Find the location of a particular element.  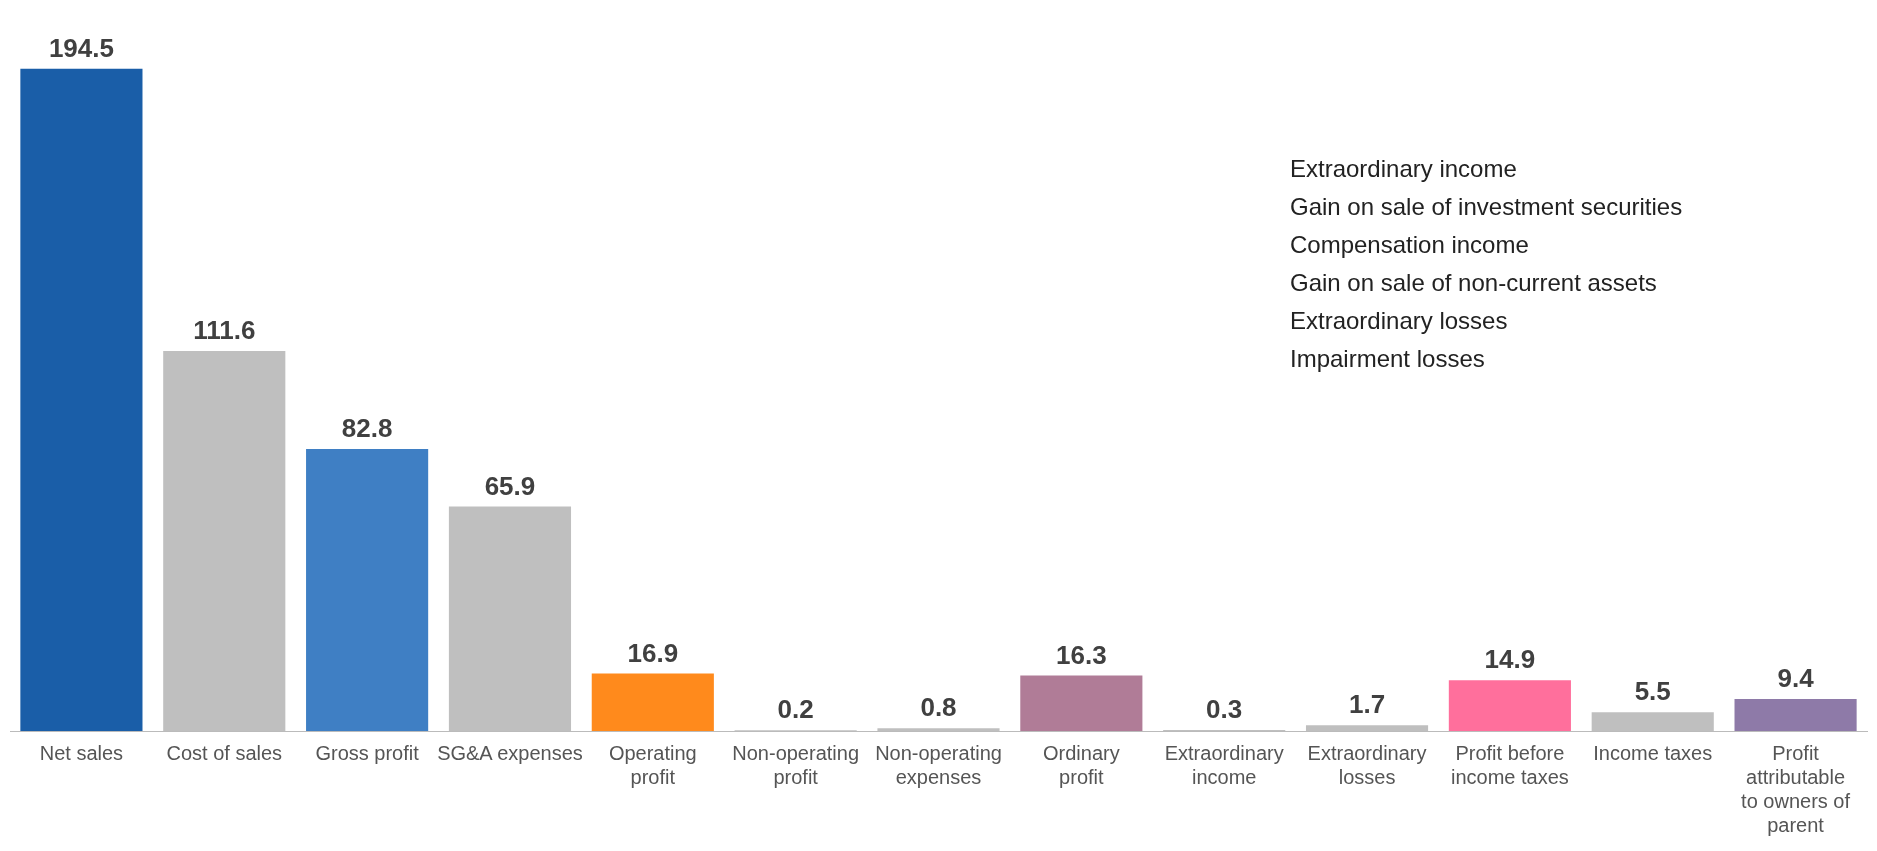

x-tick-label: Net sales is located at coordinates (81, 752).